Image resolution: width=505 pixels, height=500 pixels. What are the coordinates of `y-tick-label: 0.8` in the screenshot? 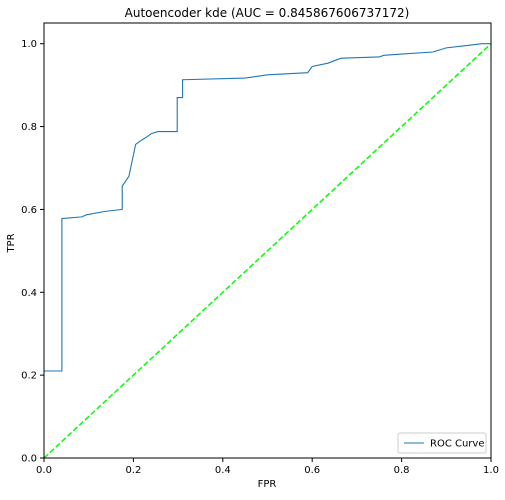 It's located at (29, 127).